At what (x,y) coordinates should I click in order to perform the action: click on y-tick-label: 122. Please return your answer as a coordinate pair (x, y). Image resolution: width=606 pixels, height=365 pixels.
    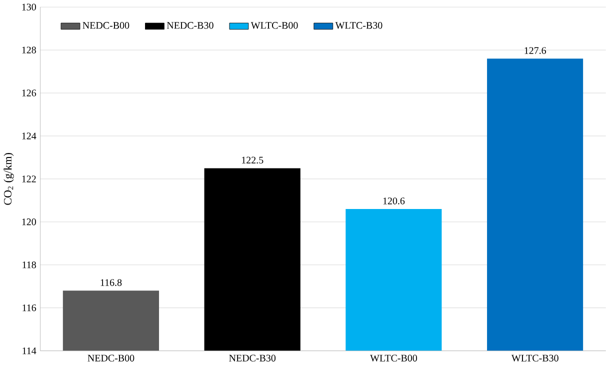
    Looking at the image, I should click on (29, 179).